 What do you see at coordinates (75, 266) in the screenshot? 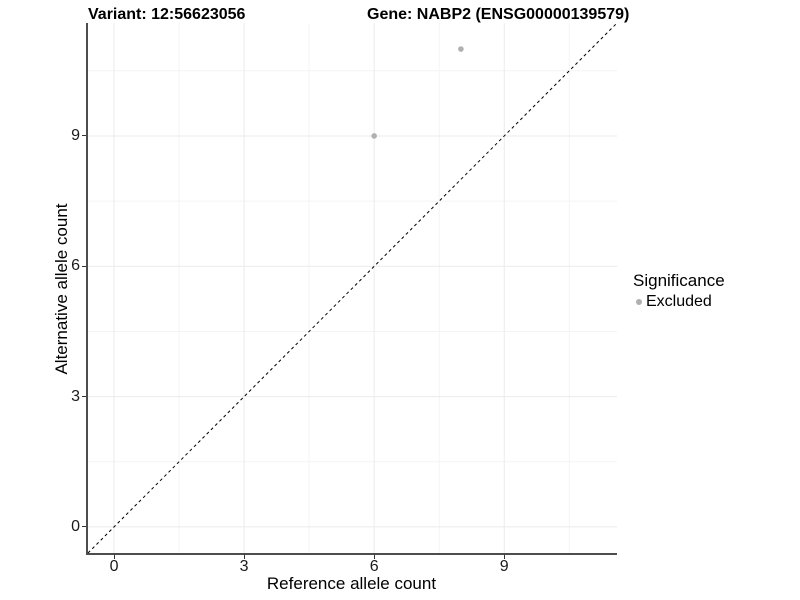
I see `y-tick-label: 6` at bounding box center [75, 266].